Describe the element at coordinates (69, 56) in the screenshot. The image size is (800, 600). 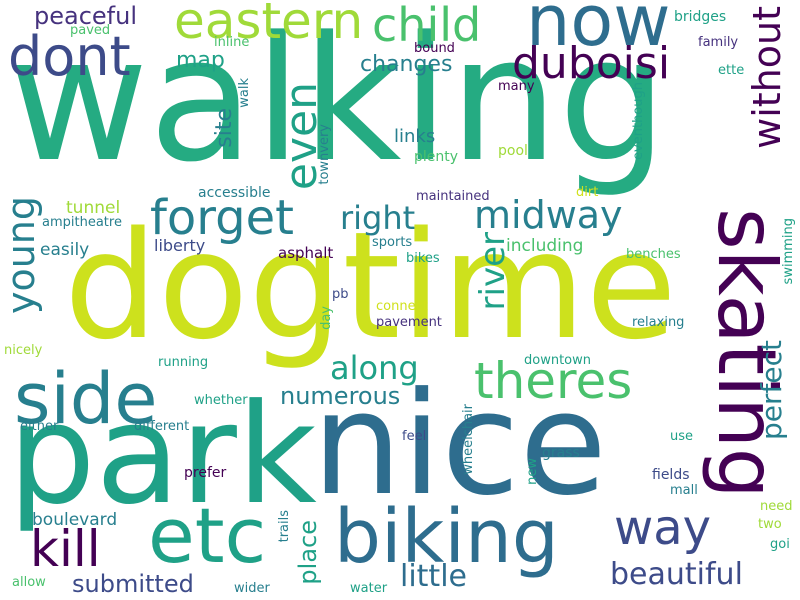
I see `word-dont: dont` at that location.